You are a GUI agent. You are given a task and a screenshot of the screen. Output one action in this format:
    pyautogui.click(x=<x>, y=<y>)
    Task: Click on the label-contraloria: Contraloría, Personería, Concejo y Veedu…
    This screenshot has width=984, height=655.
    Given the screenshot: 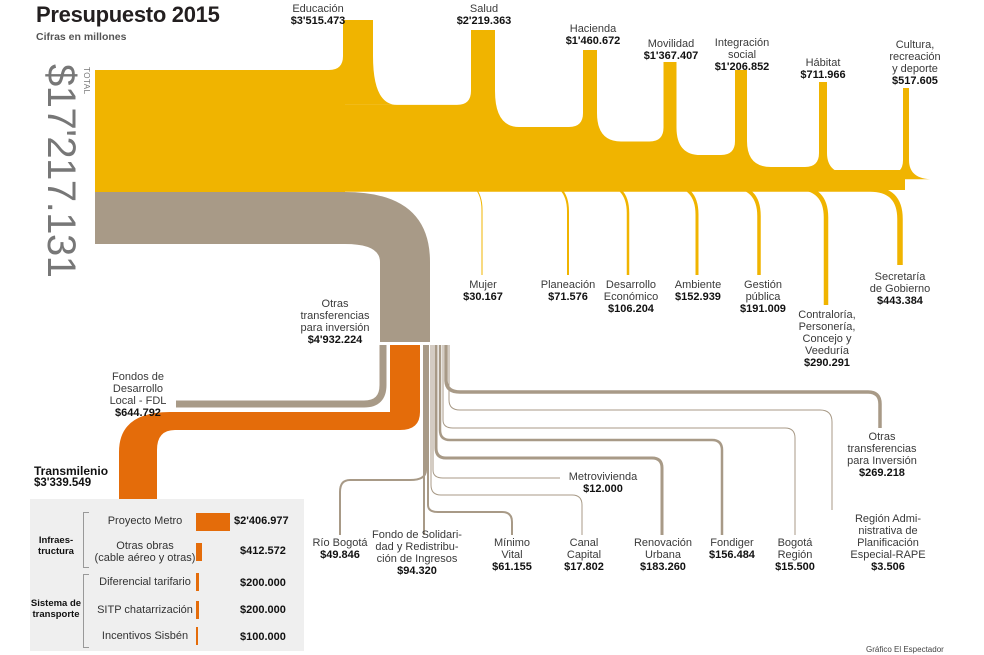 What is the action you would take?
    pyautogui.click(x=827, y=339)
    